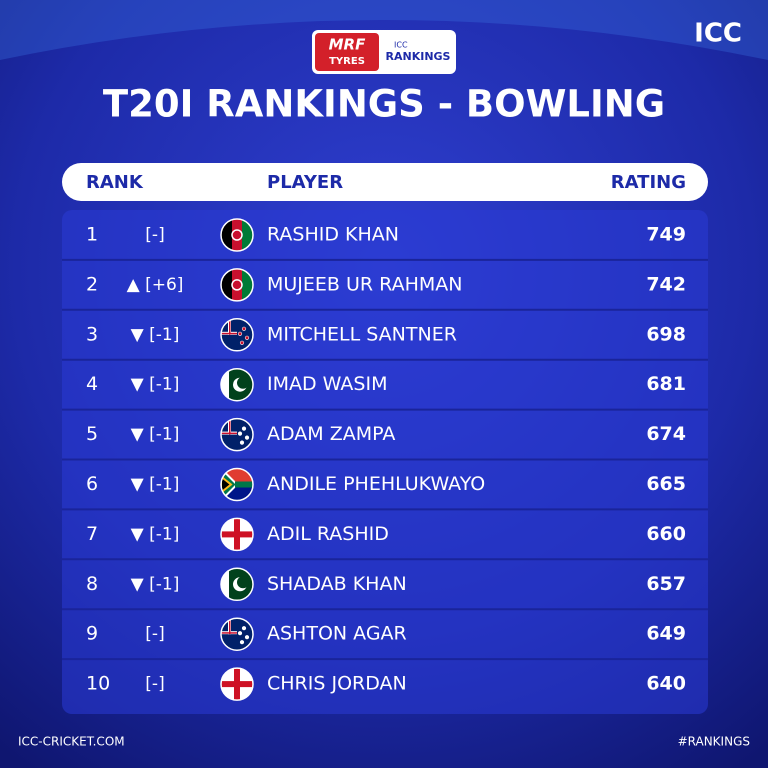 The image size is (768, 768). I want to click on player: SHADAB KHAN, so click(337, 584).